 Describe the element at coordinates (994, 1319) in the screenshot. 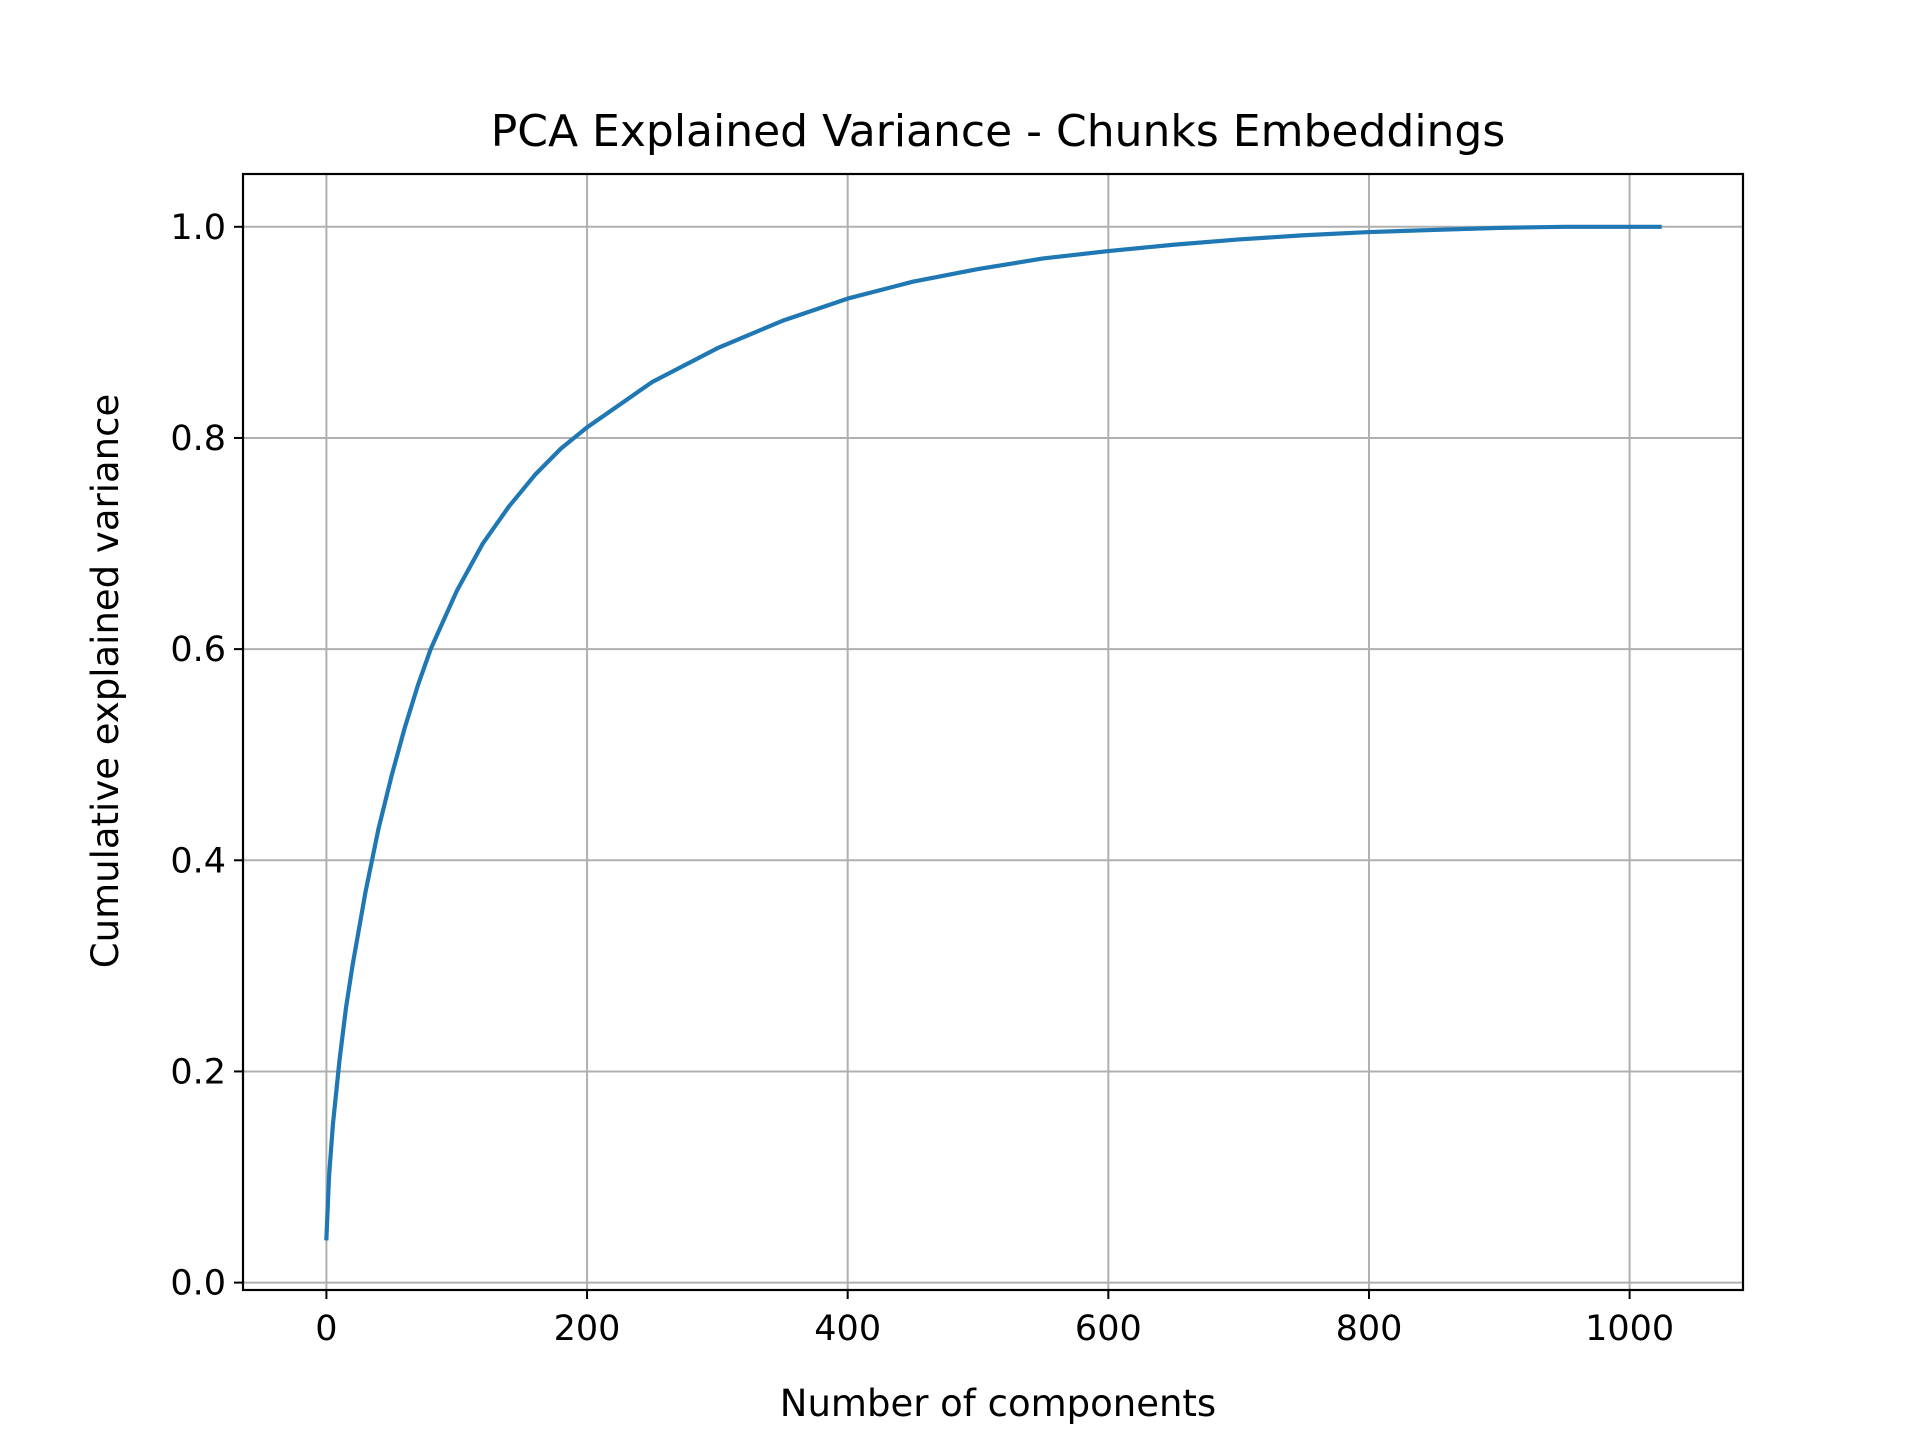

I see `x-axis: 0 200 400 600 800 1000` at that location.